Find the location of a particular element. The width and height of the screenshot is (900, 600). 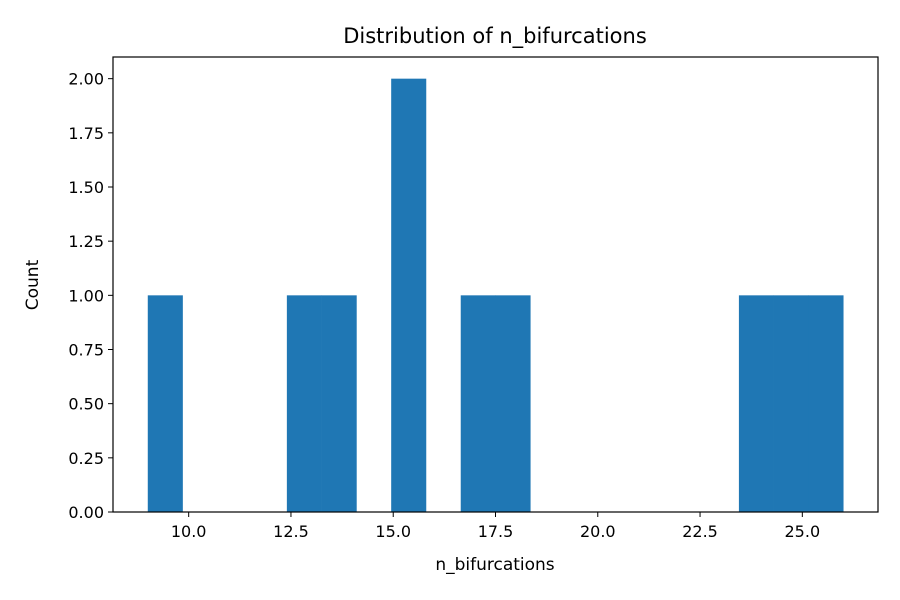

x-tick-label: 25.0 is located at coordinates (803, 531).